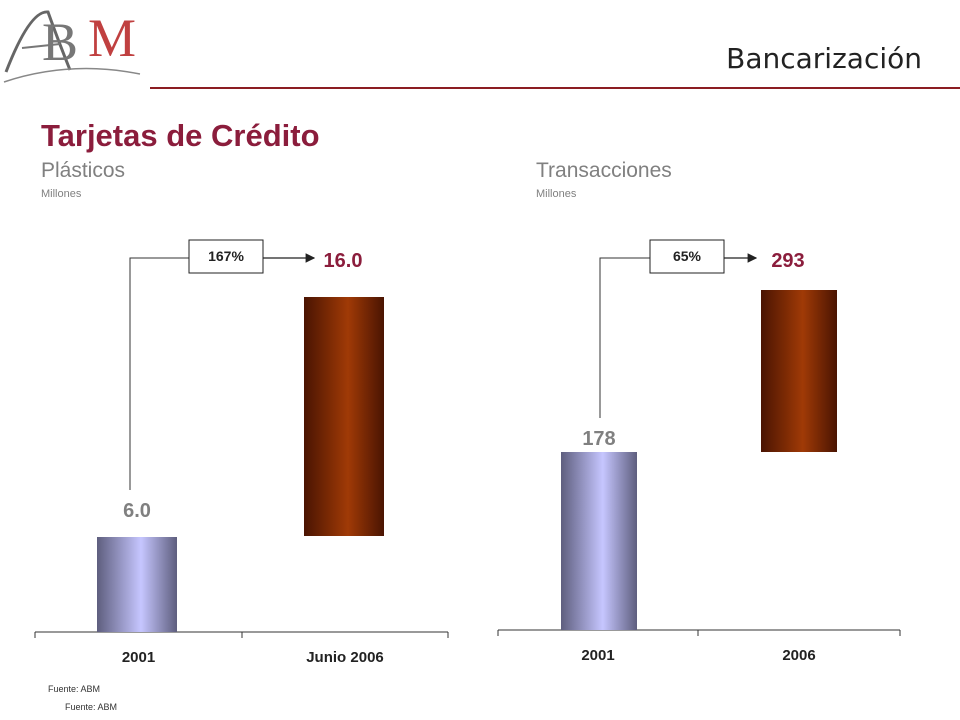 This screenshot has height=720, width=960. I want to click on slide-title: Tarjetas de Crédito, so click(180, 135).